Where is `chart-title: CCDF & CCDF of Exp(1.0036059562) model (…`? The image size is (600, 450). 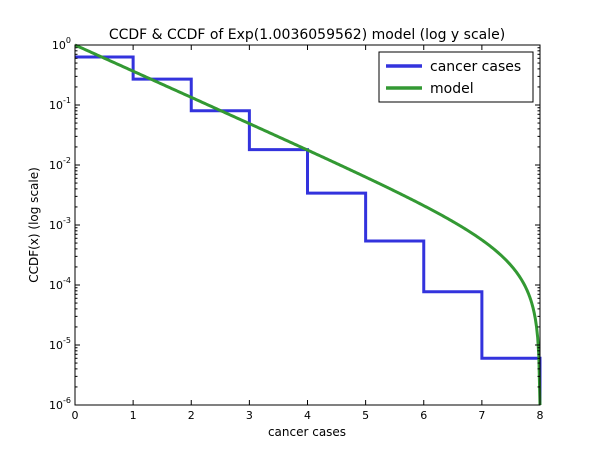
chart-title: CCDF & CCDF of Exp(1.0036059562) model (… is located at coordinates (307, 35).